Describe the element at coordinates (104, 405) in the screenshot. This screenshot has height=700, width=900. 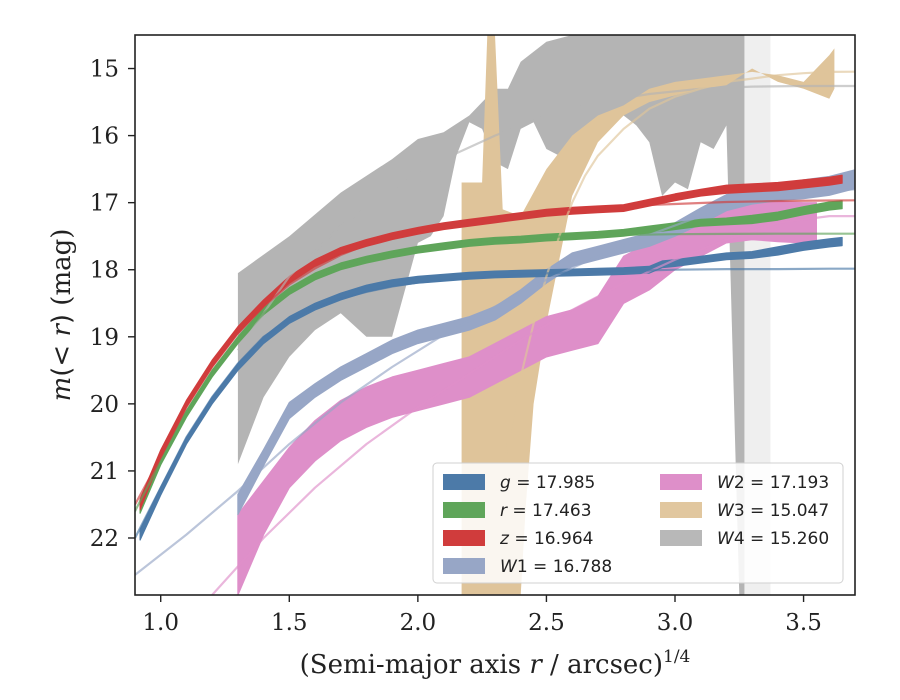
I see `y-tick-label: 20` at that location.